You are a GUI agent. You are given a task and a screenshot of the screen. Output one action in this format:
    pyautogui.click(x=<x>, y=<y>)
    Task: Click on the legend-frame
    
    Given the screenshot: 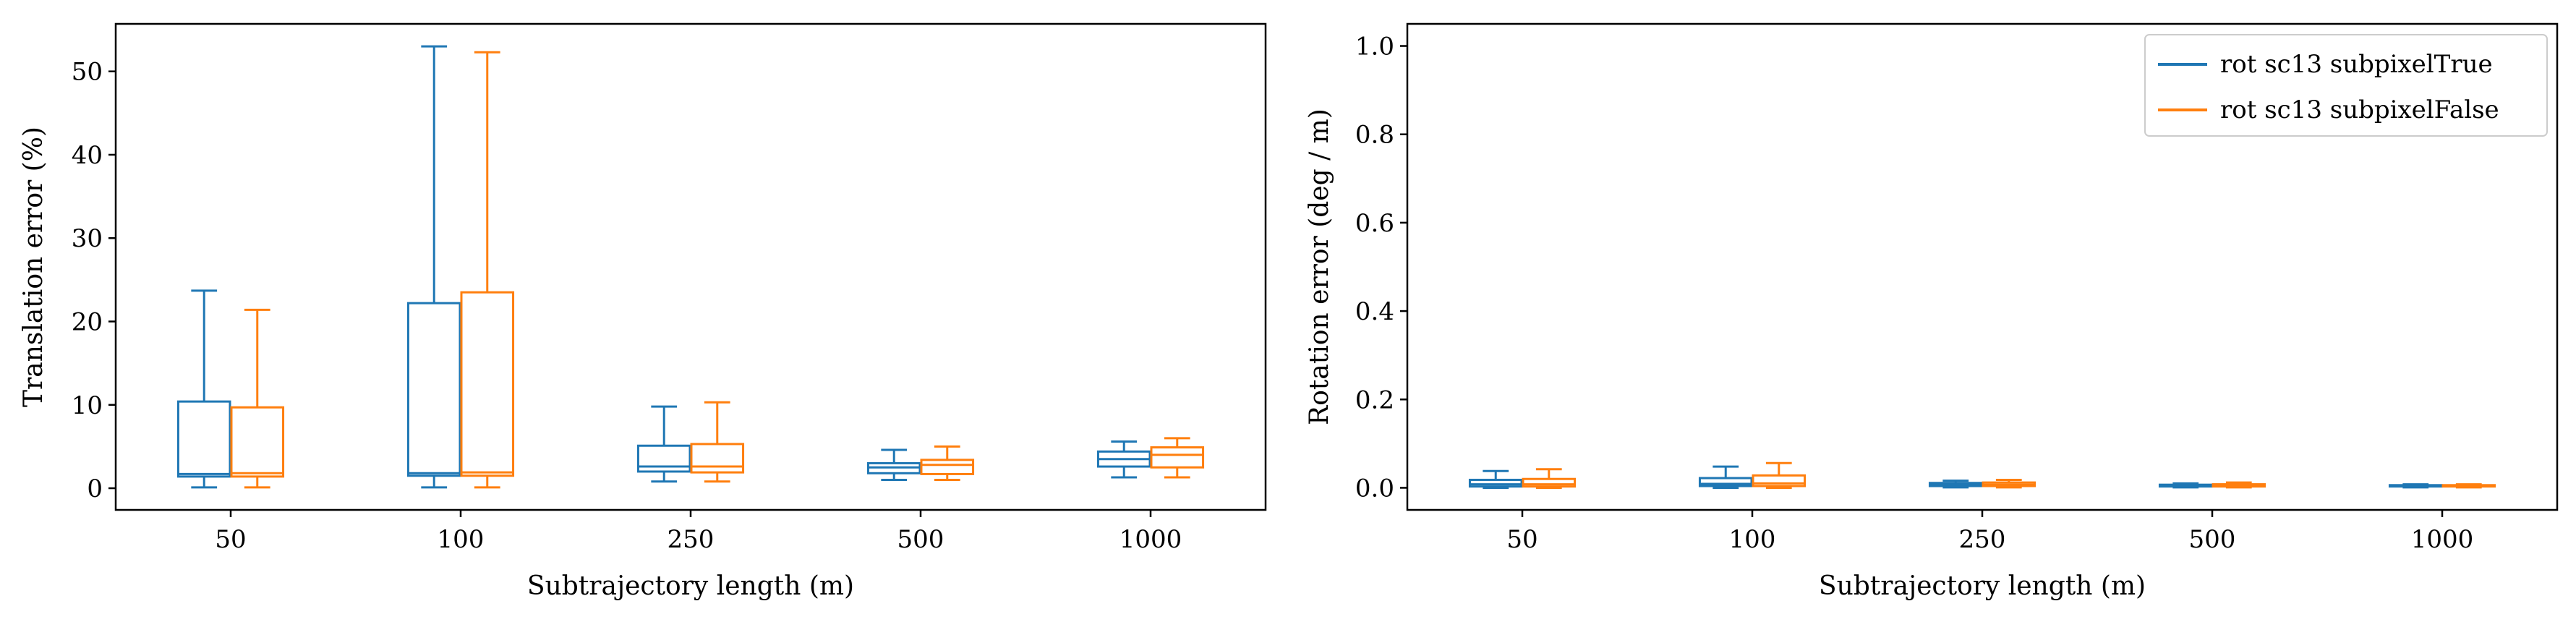 What is the action you would take?
    pyautogui.click(x=2346, y=85)
    